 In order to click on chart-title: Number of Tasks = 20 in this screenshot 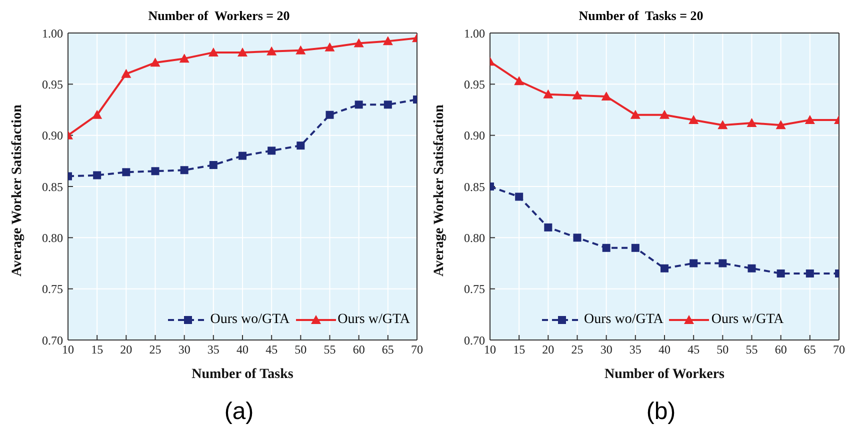, I will do `click(641, 16)`.